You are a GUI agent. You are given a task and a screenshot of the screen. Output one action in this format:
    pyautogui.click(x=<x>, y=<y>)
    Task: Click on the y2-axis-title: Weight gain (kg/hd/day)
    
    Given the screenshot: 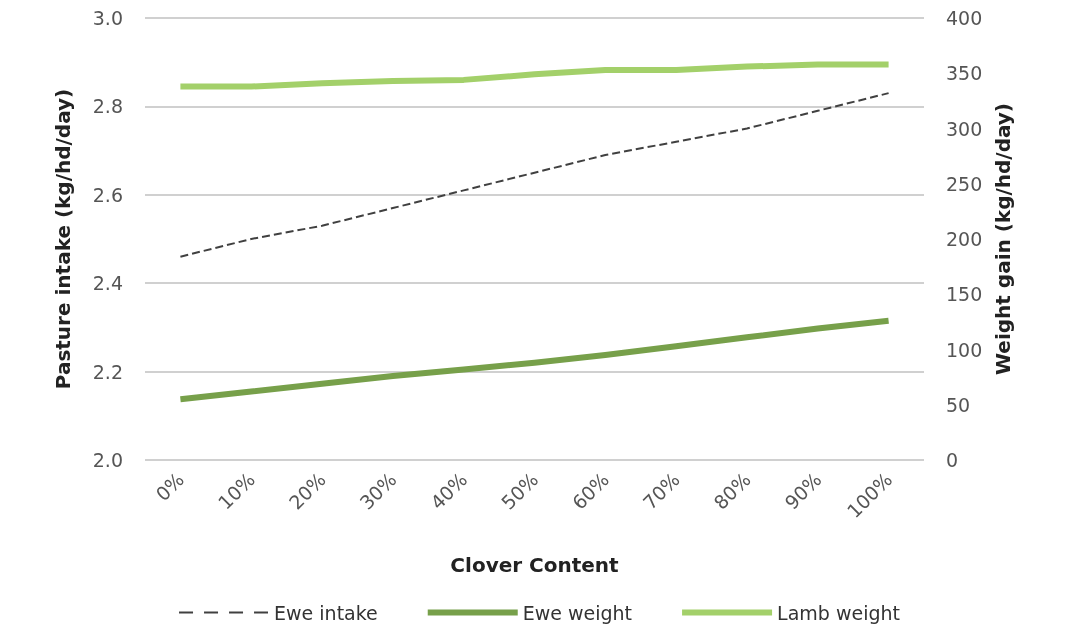 What is the action you would take?
    pyautogui.click(x=1003, y=239)
    